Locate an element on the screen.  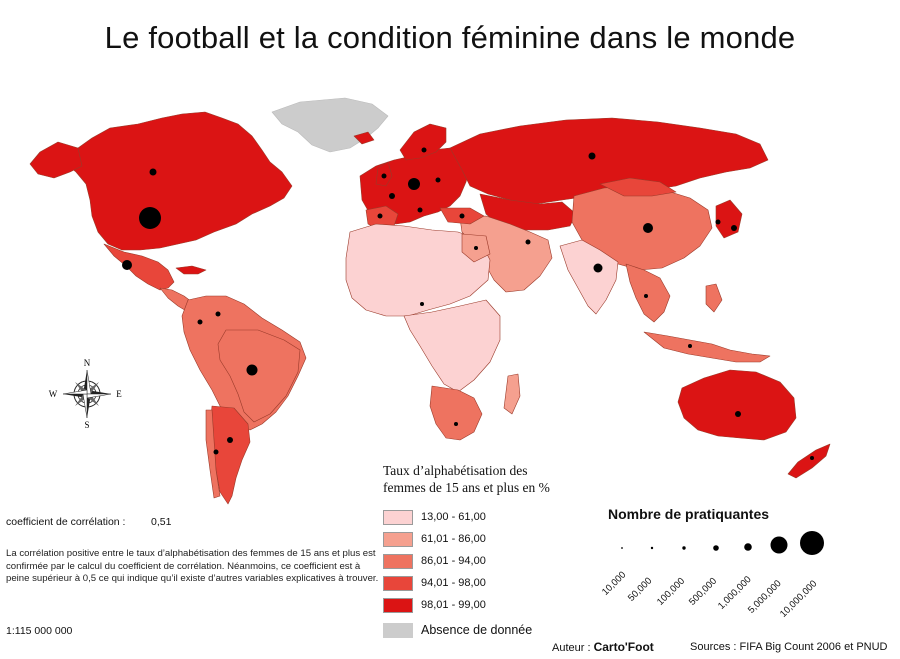
author-name: Carto'Foot is located at coordinates (623, 647).